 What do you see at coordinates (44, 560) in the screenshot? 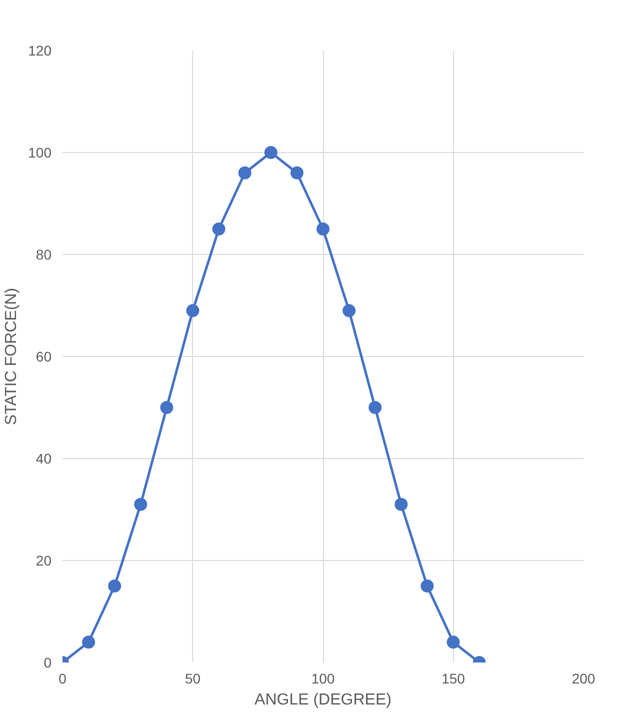
I see `y-tick-label: 20` at bounding box center [44, 560].